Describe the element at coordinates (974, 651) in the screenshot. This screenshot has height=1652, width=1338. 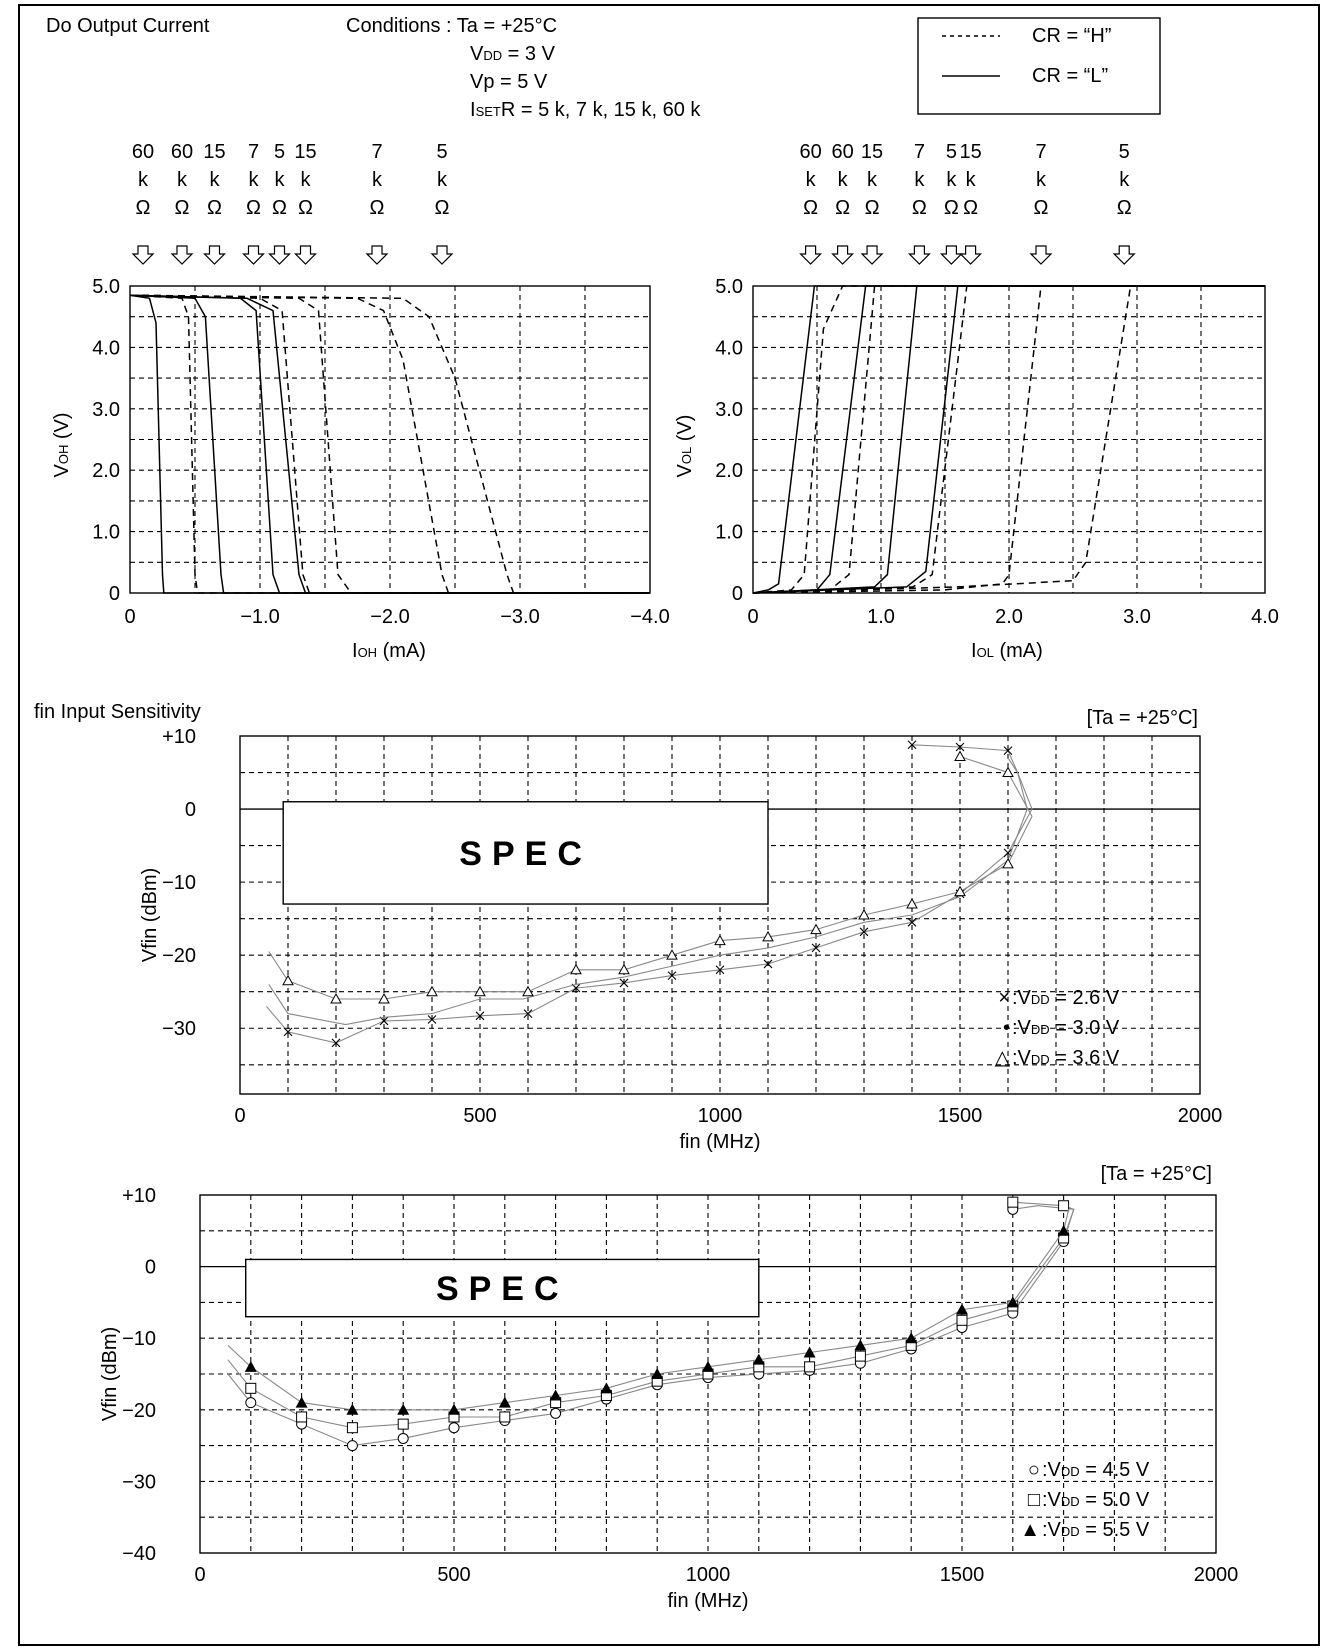
I see `x-axis-label-main: I` at that location.